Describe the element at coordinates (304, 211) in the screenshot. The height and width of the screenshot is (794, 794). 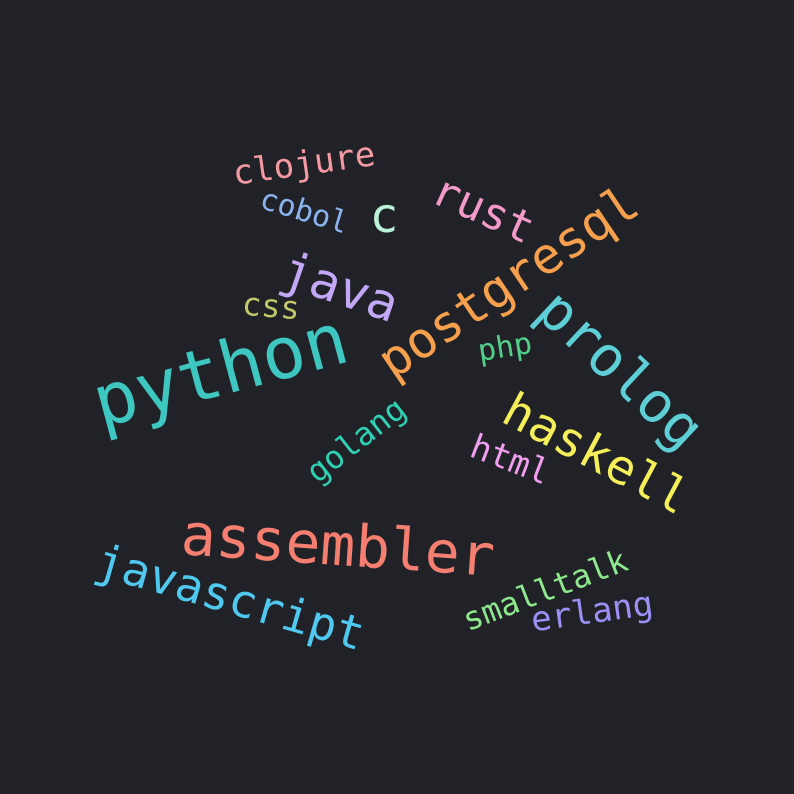
I see `word-cobol: cobol` at that location.